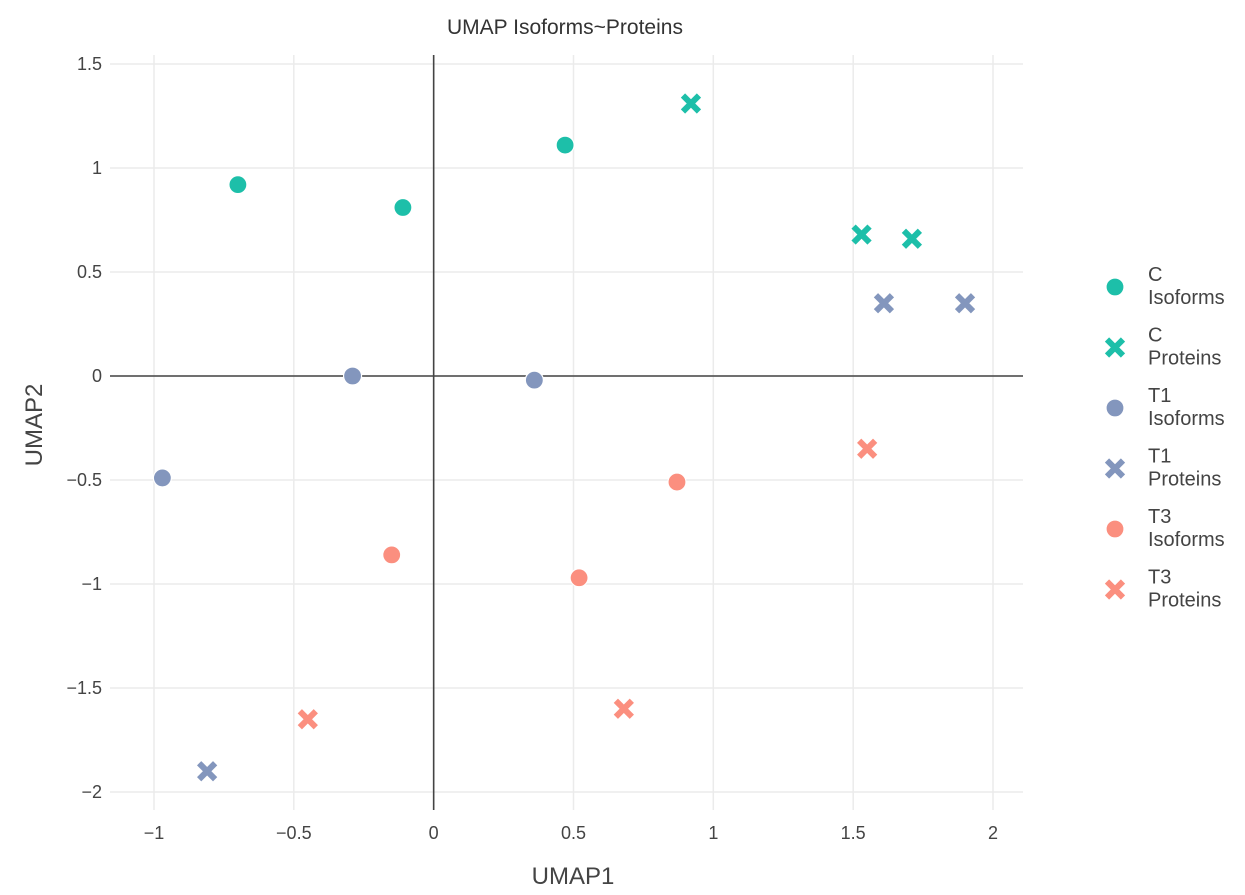 The image size is (1245, 895). What do you see at coordinates (89, 64) in the screenshot?
I see `y-tick-label: 1.5` at bounding box center [89, 64].